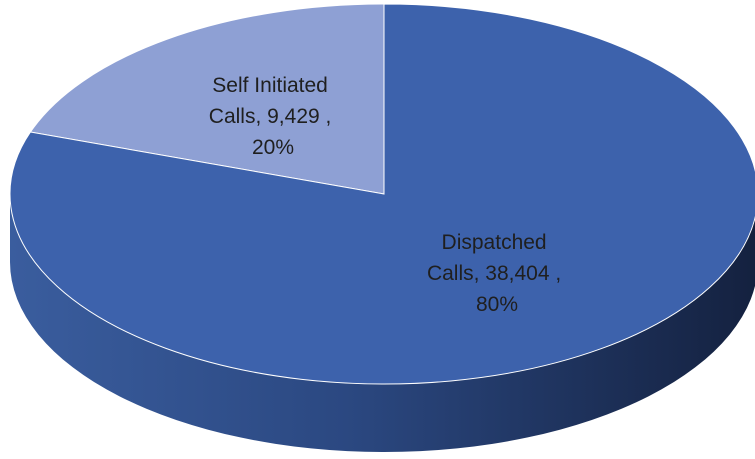 The width and height of the screenshot is (755, 459). What do you see at coordinates (273, 116) in the screenshot?
I see `label-self-initiated-calls: Self Initiated Calls, 9,429 , 20%` at bounding box center [273, 116].